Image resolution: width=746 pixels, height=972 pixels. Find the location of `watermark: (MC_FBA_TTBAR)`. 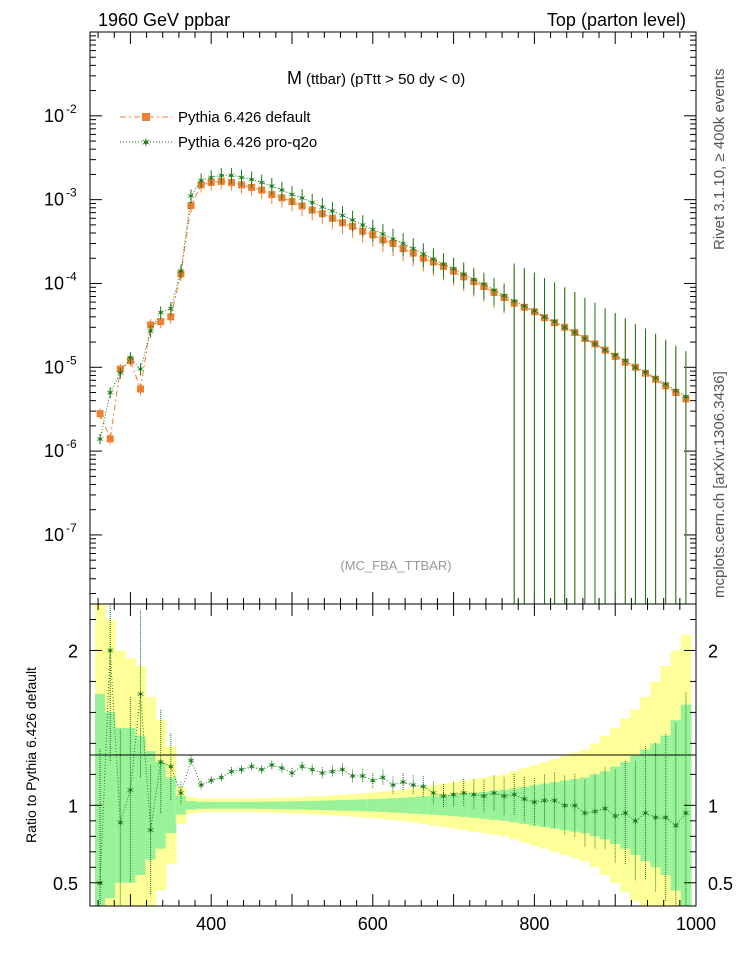

watermark: (MC_FBA_TTBAR) is located at coordinates (395, 565).